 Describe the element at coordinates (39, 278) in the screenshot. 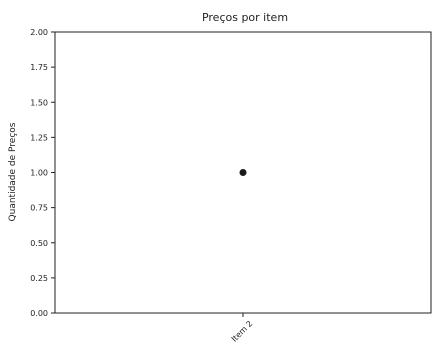

I see `y-tick-label: 0.25` at that location.